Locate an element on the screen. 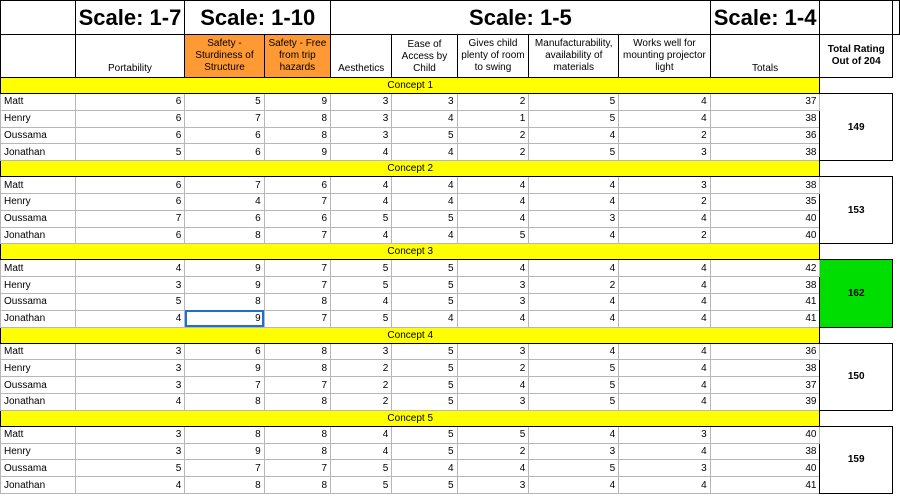 Image resolution: width=900 pixels, height=502 pixels. row-total-cell: 36 is located at coordinates (765, 135).